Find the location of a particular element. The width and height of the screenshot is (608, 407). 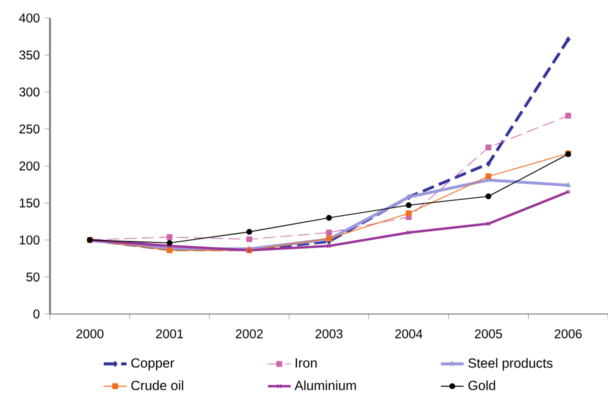

x-tick-label: 2005 is located at coordinates (488, 333).